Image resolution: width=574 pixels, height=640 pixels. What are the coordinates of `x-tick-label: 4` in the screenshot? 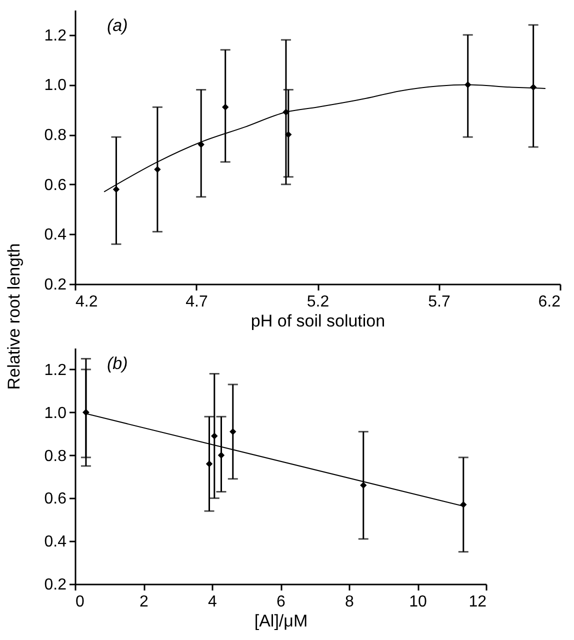 It's located at (213, 602).